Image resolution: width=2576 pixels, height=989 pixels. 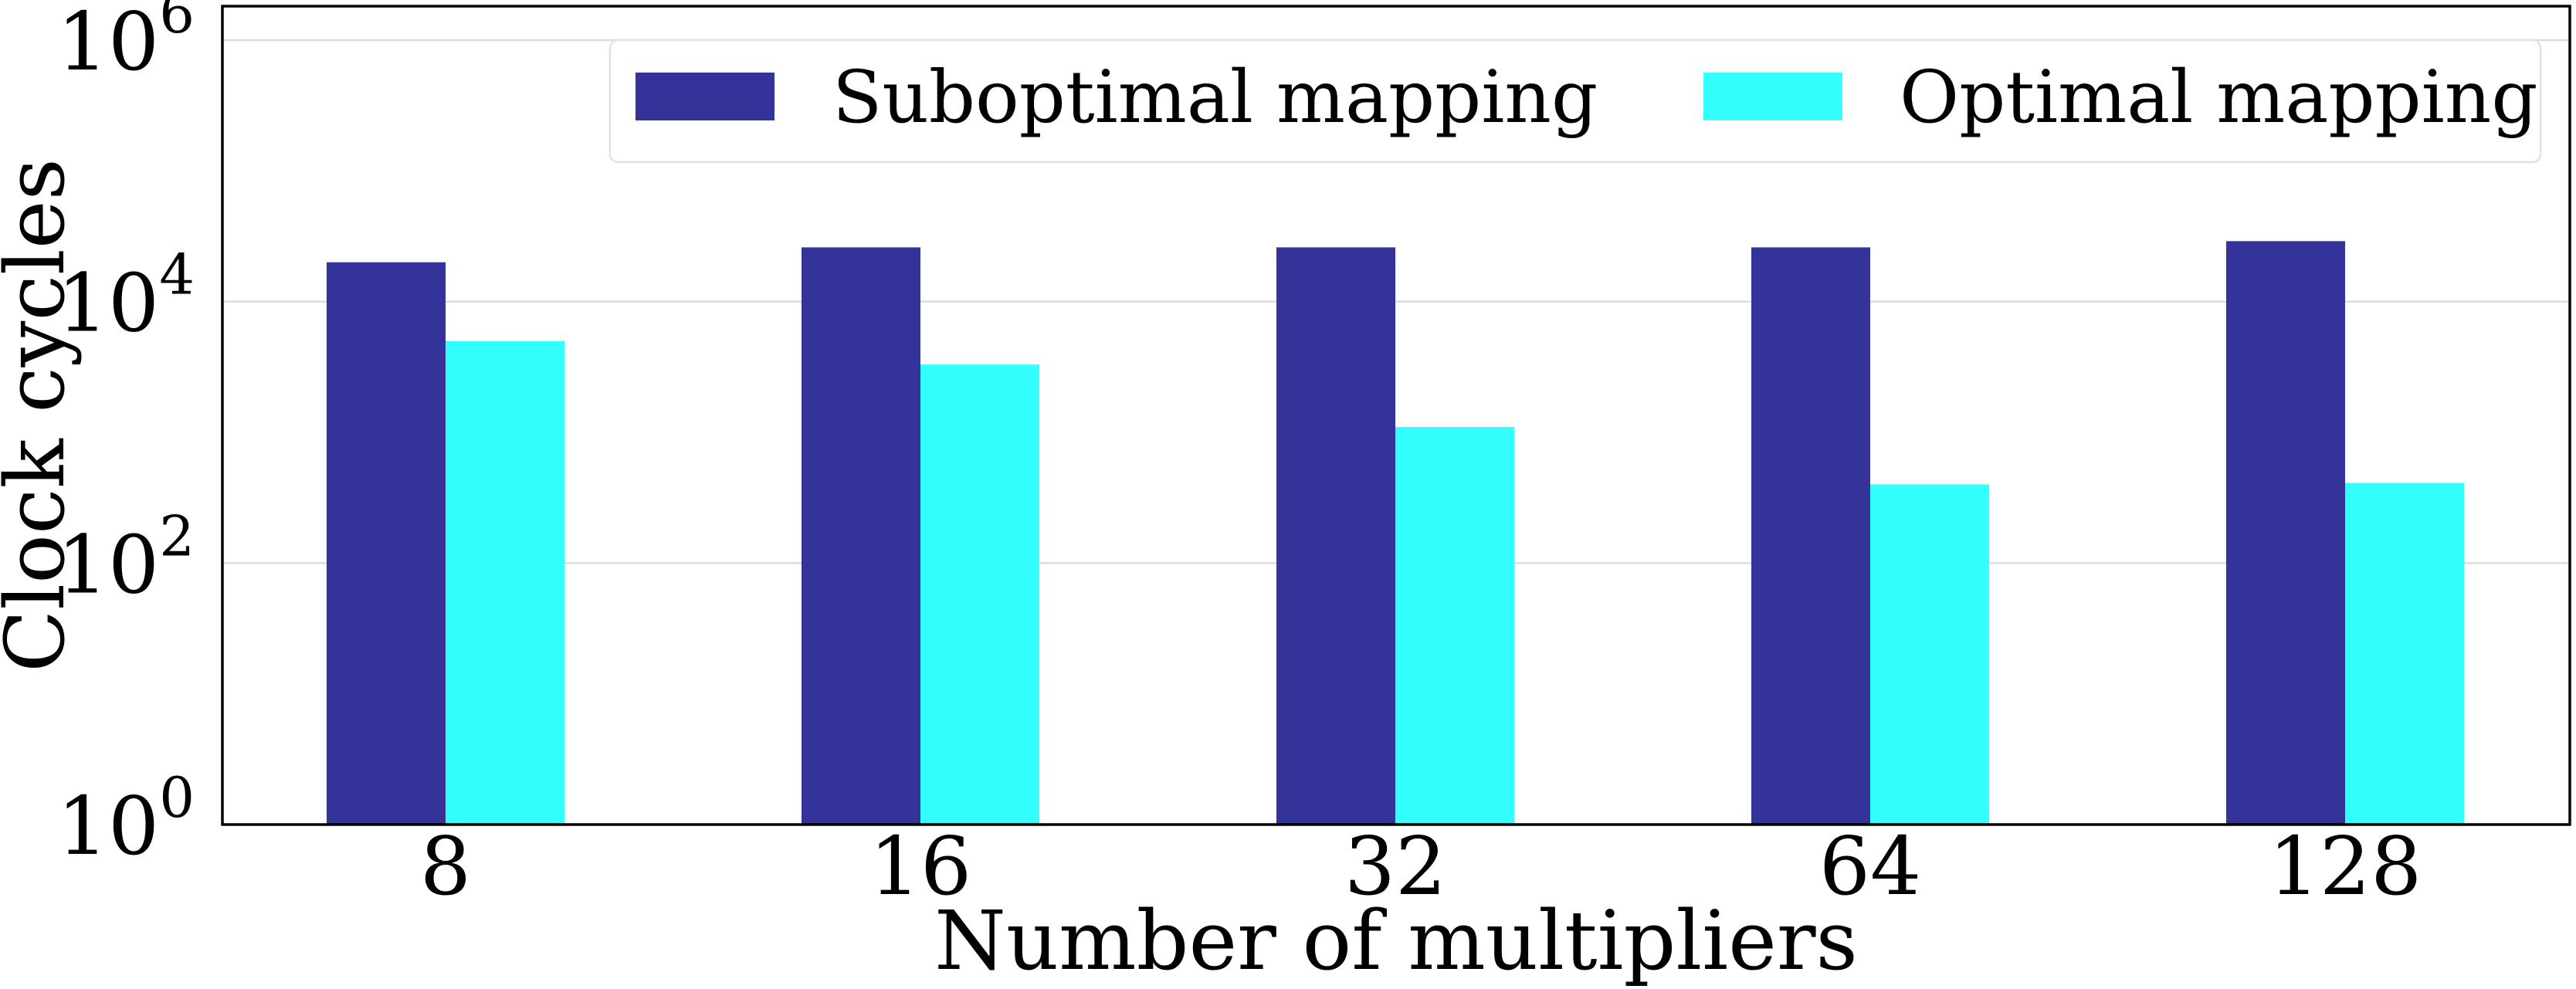 I want to click on legend-swatch-optimal, so click(x=1772, y=96).